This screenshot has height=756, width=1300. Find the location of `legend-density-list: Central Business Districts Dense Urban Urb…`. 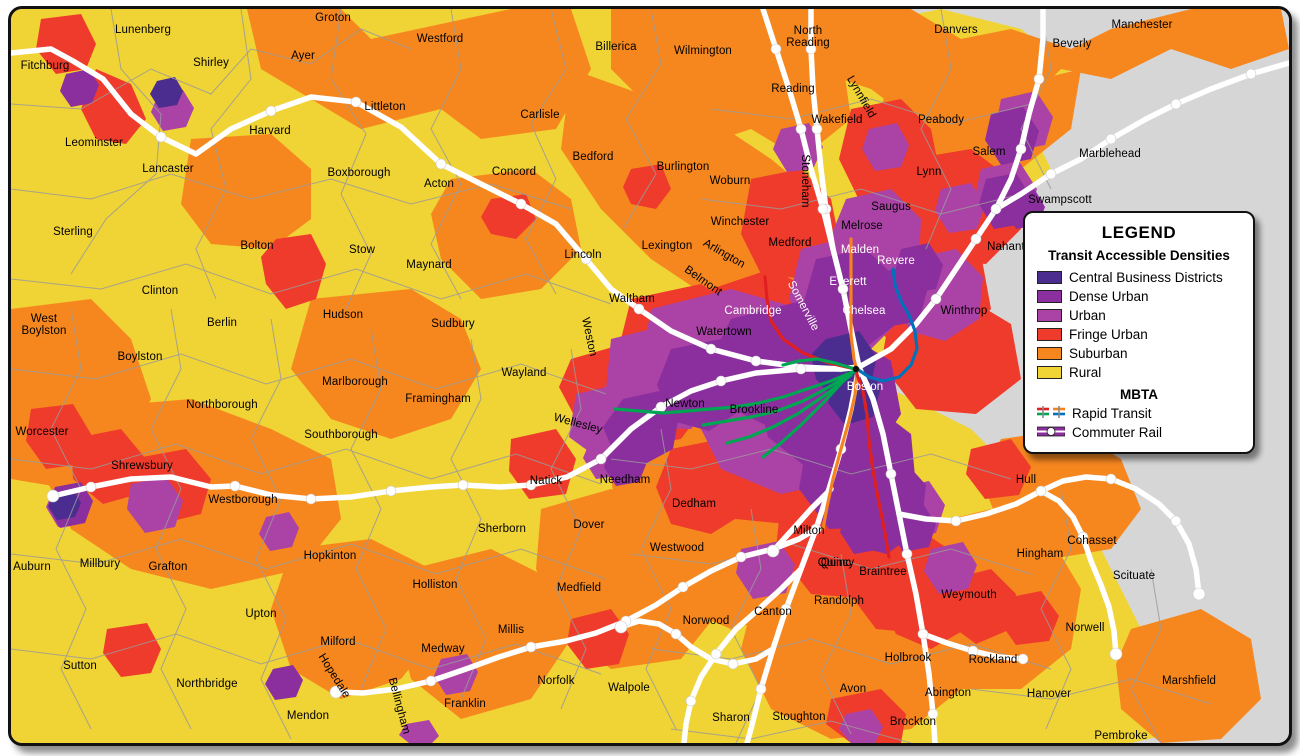

legend-density-list: Central Business Districts Dense Urban Urb… is located at coordinates (1139, 324).